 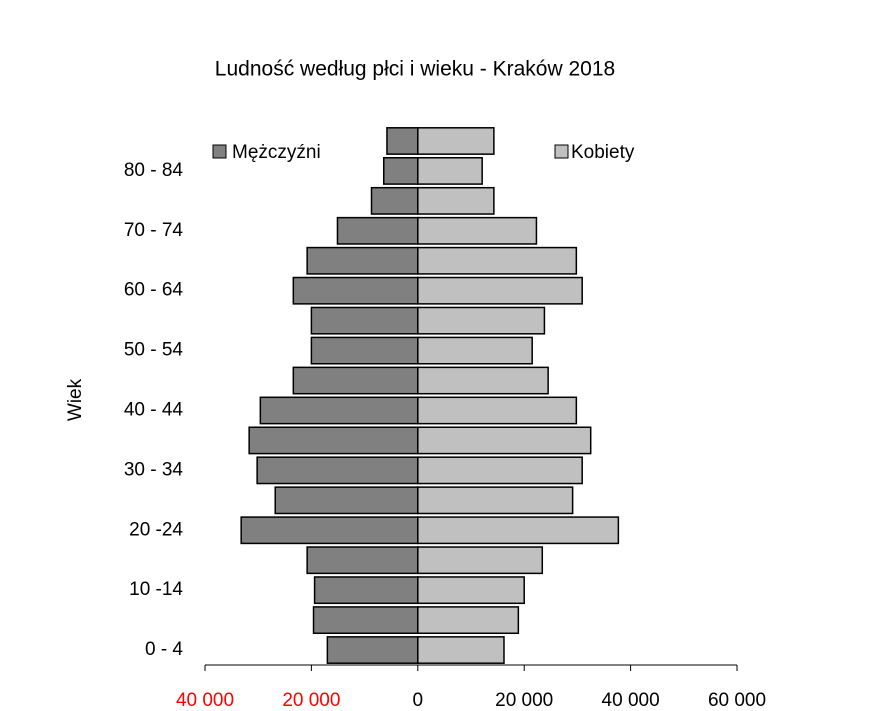 I want to click on legend-label: Mężczyźni, so click(x=276, y=152).